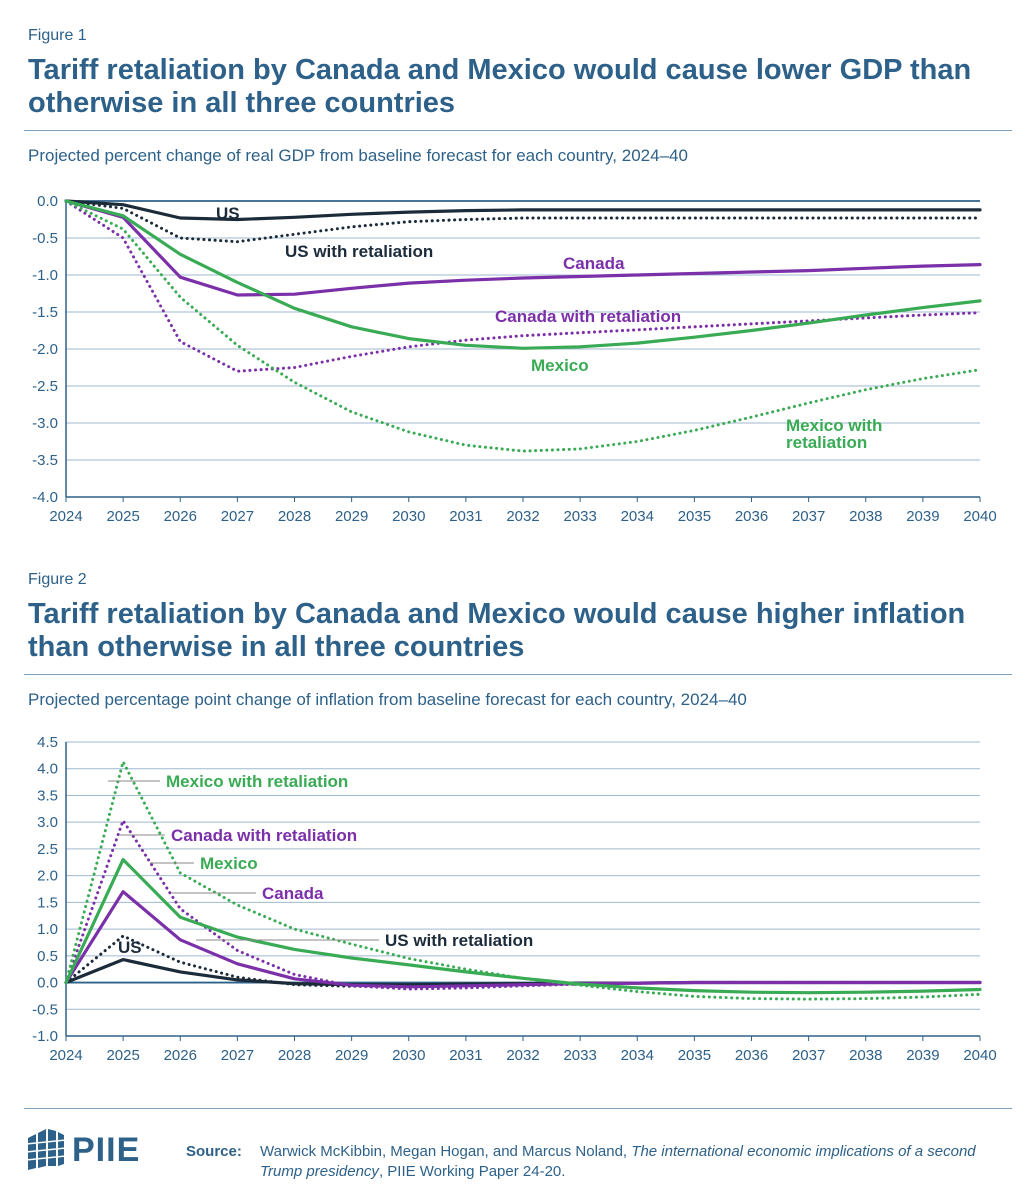 The image size is (1036, 1200). I want to click on series-line-us, so click(523, 210).